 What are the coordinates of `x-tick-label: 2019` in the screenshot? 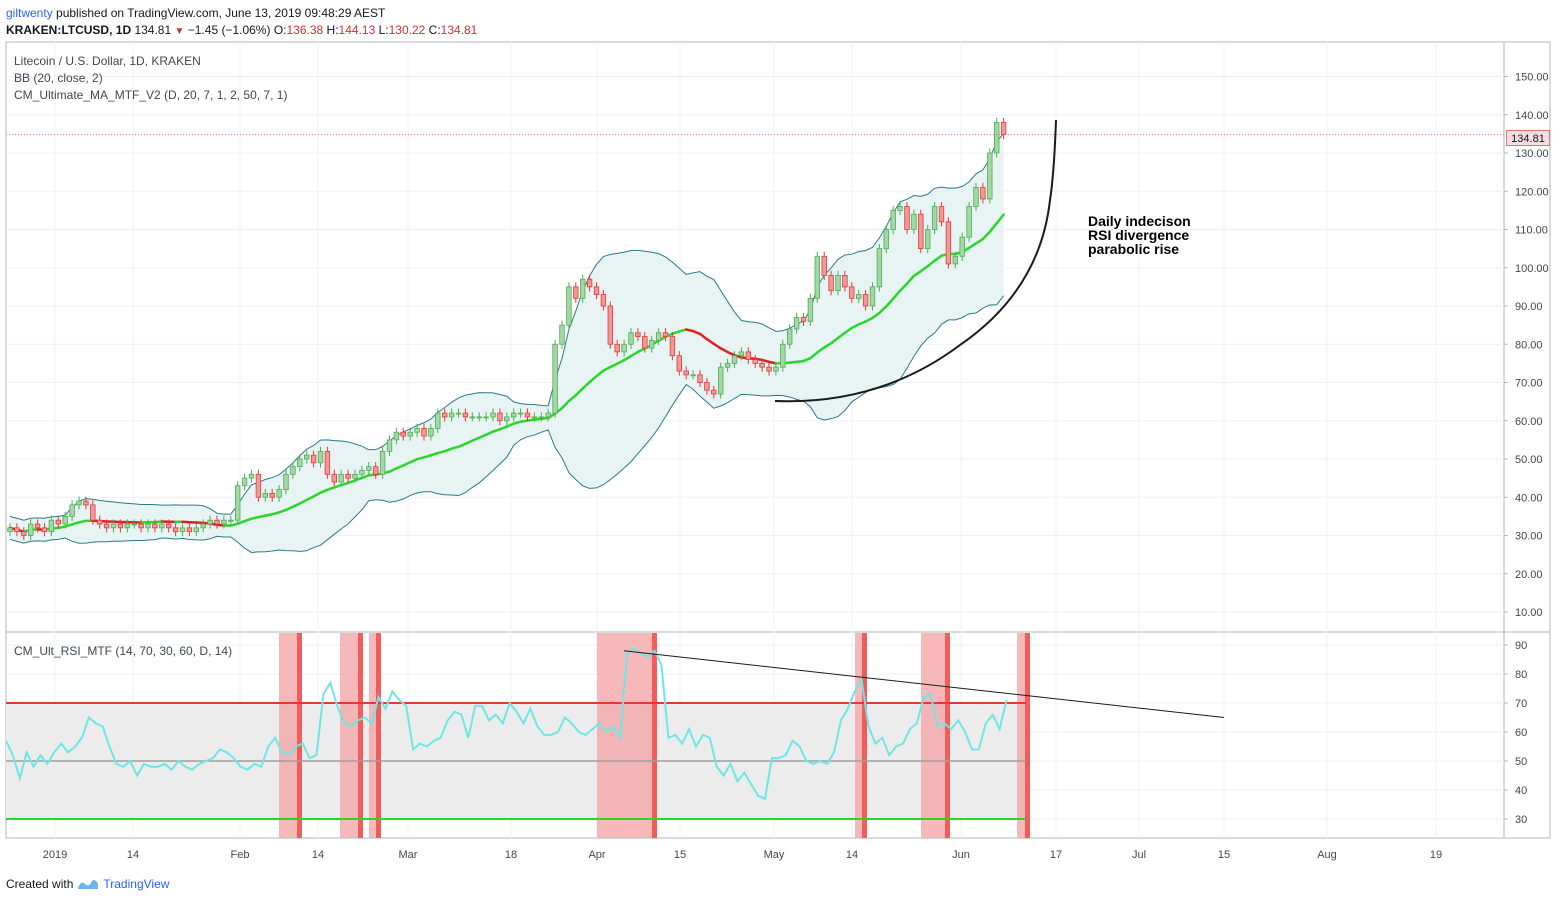 It's located at (55, 855).